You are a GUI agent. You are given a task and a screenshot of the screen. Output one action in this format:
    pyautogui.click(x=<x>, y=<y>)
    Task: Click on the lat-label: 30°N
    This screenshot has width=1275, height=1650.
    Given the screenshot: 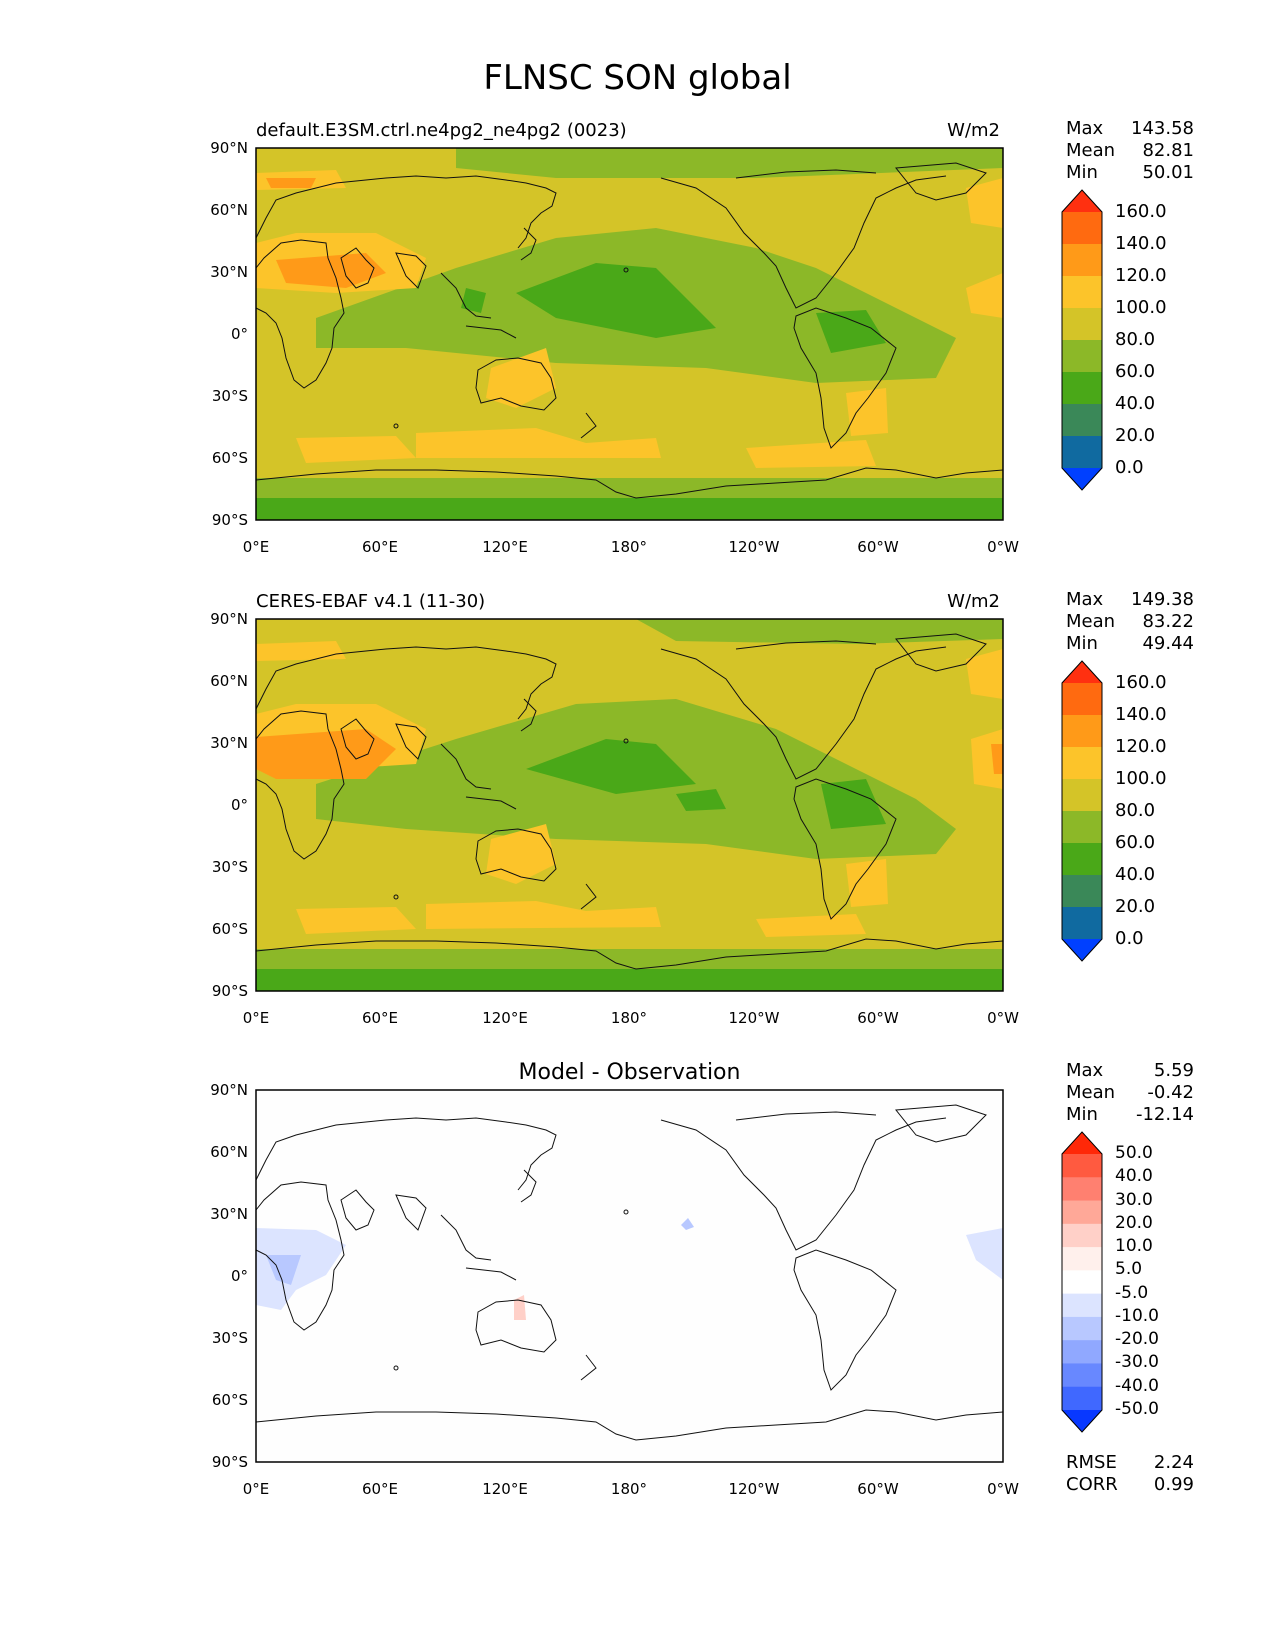 What is the action you would take?
    pyautogui.click(x=229, y=1214)
    